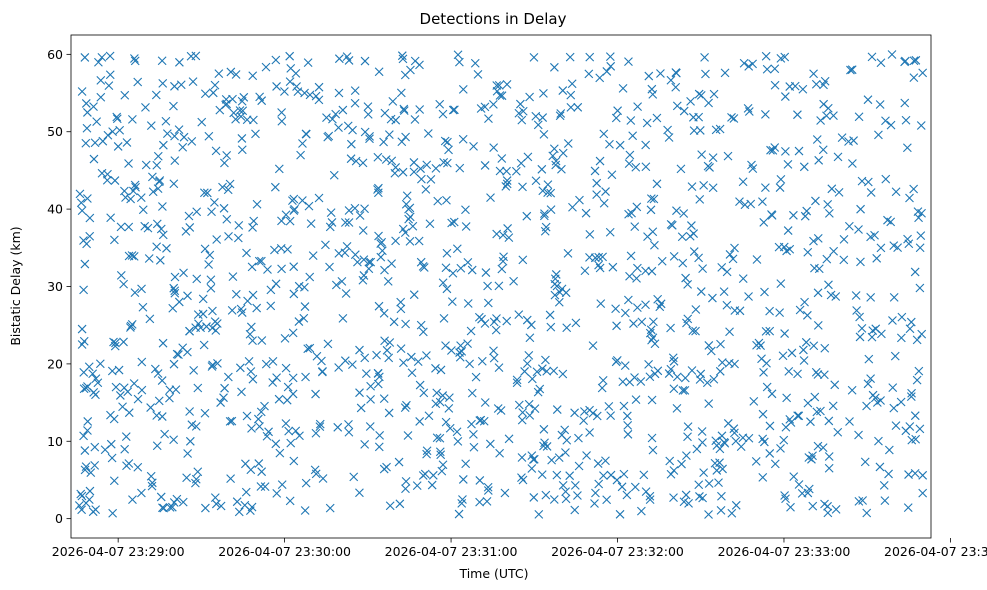 The width and height of the screenshot is (987, 590). What do you see at coordinates (493, 573) in the screenshot?
I see `x-axis-label: Time (UTC)` at bounding box center [493, 573].